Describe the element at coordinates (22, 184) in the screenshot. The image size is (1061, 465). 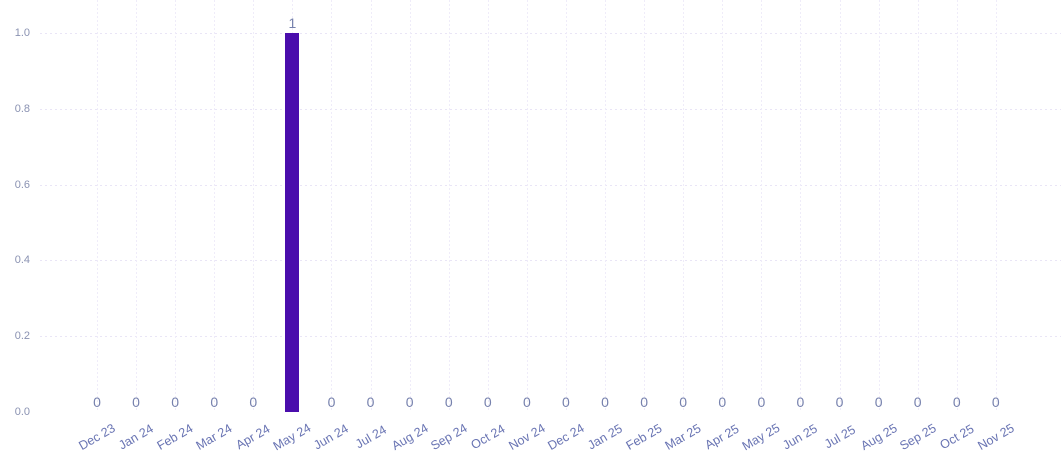
I see `y-tick-label: 0.6` at that location.